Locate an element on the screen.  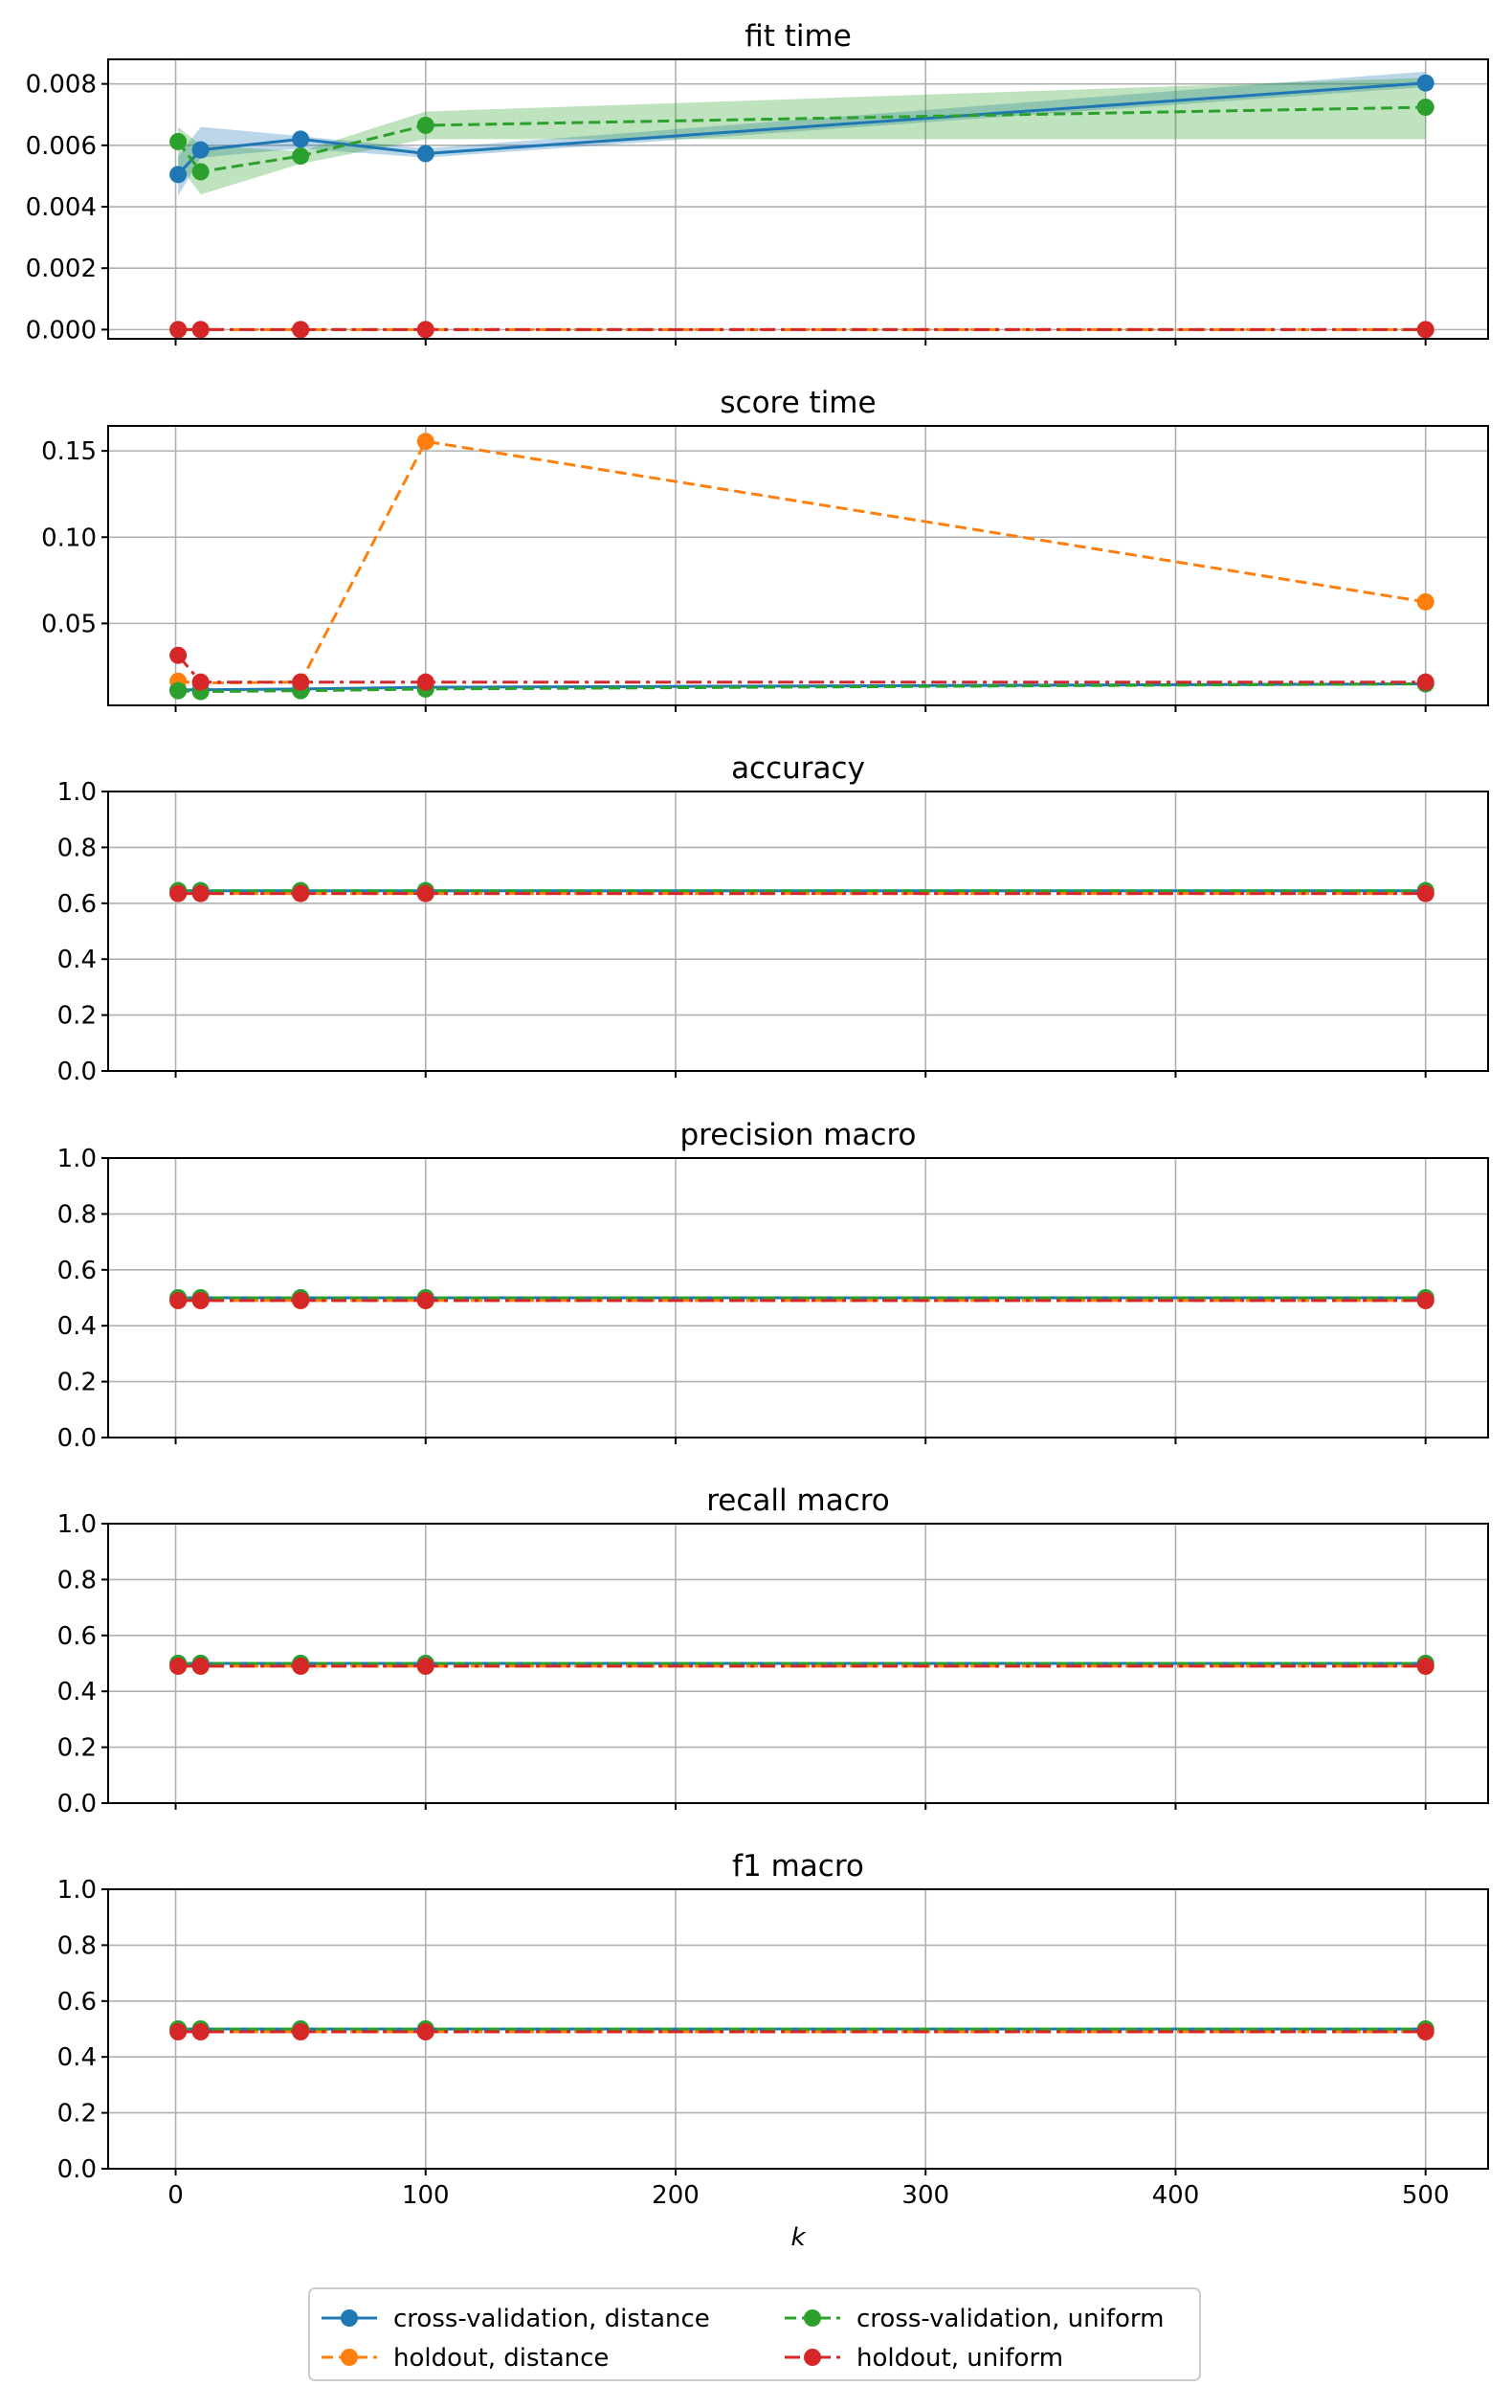
legend-marker-ho_uniform is located at coordinates (812, 2357).